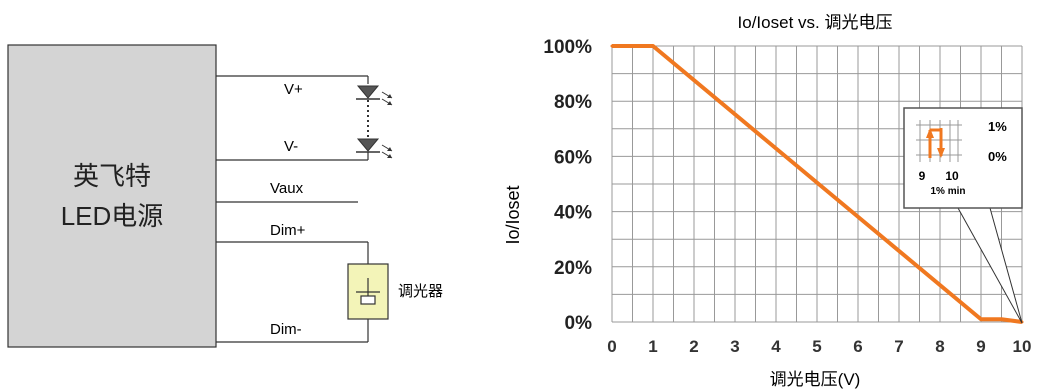 The height and width of the screenshot is (390, 1038). What do you see at coordinates (573, 213) in the screenshot?
I see `y-tick-label: 40%` at bounding box center [573, 213].